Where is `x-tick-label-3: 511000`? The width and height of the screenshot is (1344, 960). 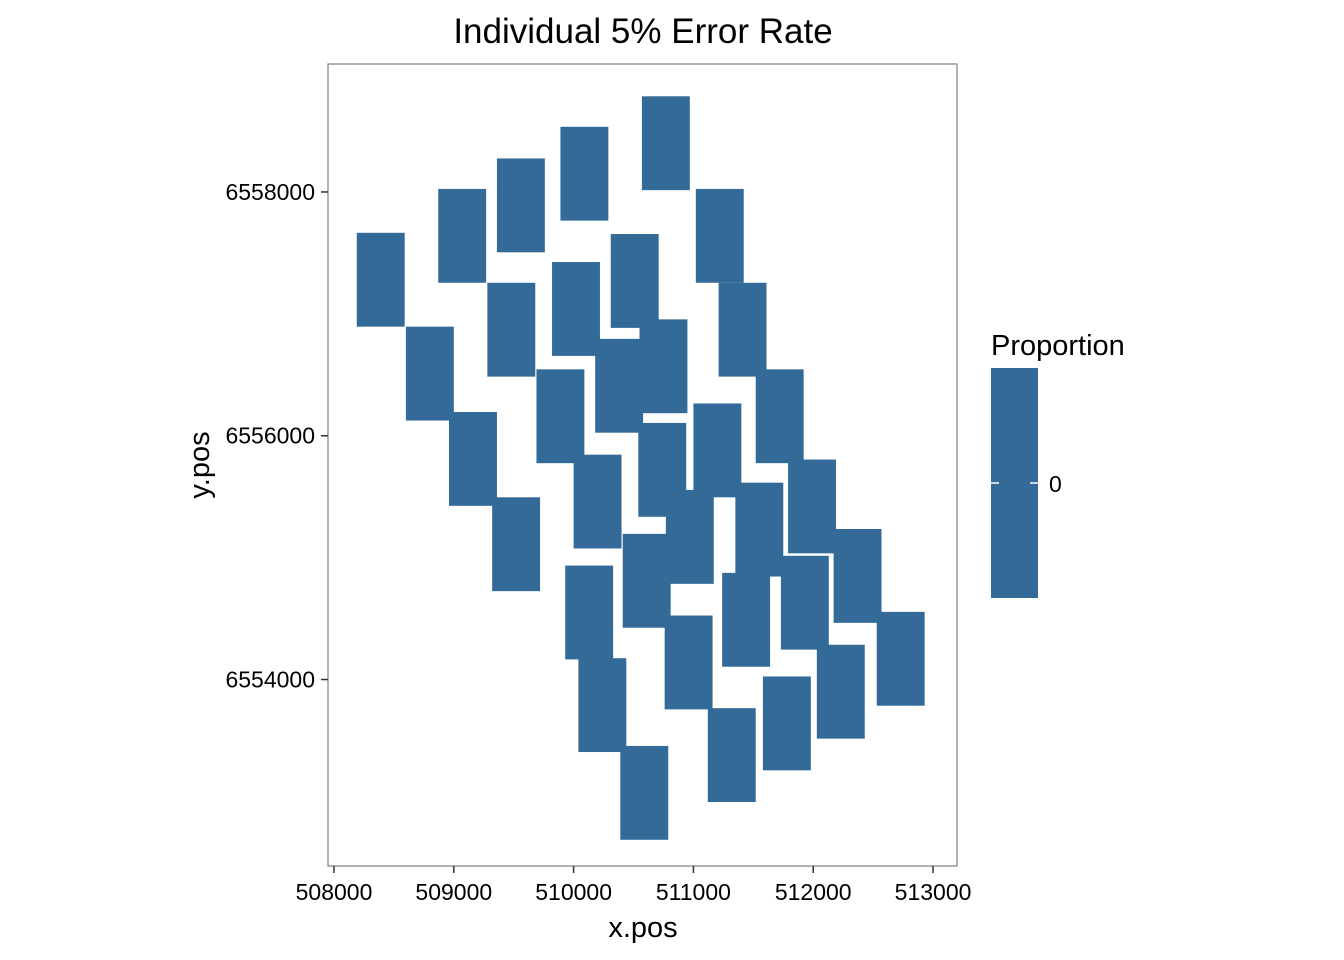 x-tick-label-3: 511000 is located at coordinates (693, 892).